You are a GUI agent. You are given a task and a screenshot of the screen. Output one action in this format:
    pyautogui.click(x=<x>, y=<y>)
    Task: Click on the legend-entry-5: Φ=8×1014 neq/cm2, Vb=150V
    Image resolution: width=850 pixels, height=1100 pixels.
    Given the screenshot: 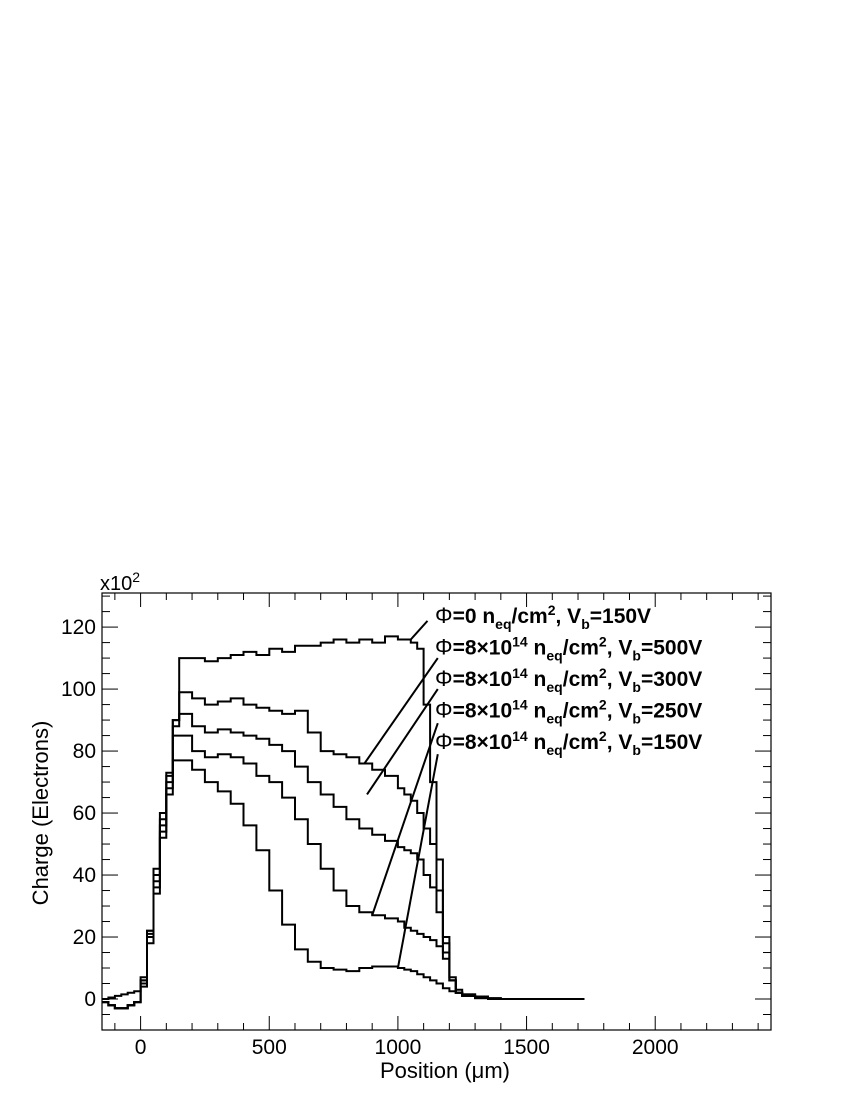 What is the action you would take?
    pyautogui.click(x=568, y=743)
    